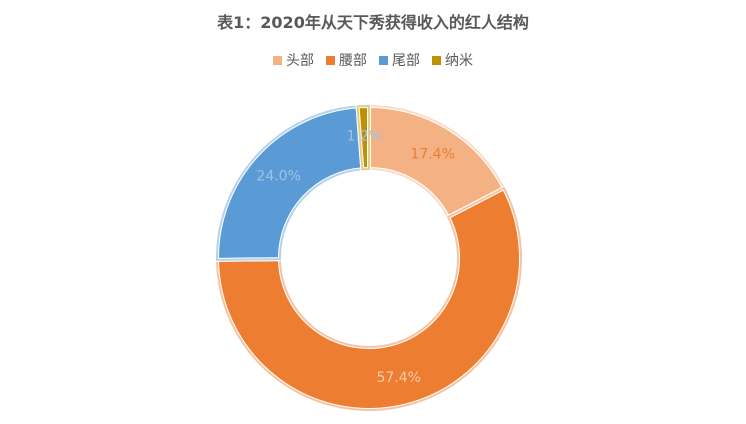 The width and height of the screenshot is (746, 424). I want to click on legend-item: 头部, so click(293, 60).